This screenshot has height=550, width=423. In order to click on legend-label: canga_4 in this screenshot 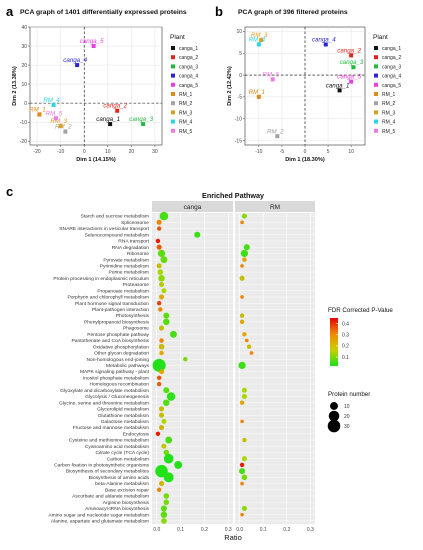, I will do `click(391, 77)`.